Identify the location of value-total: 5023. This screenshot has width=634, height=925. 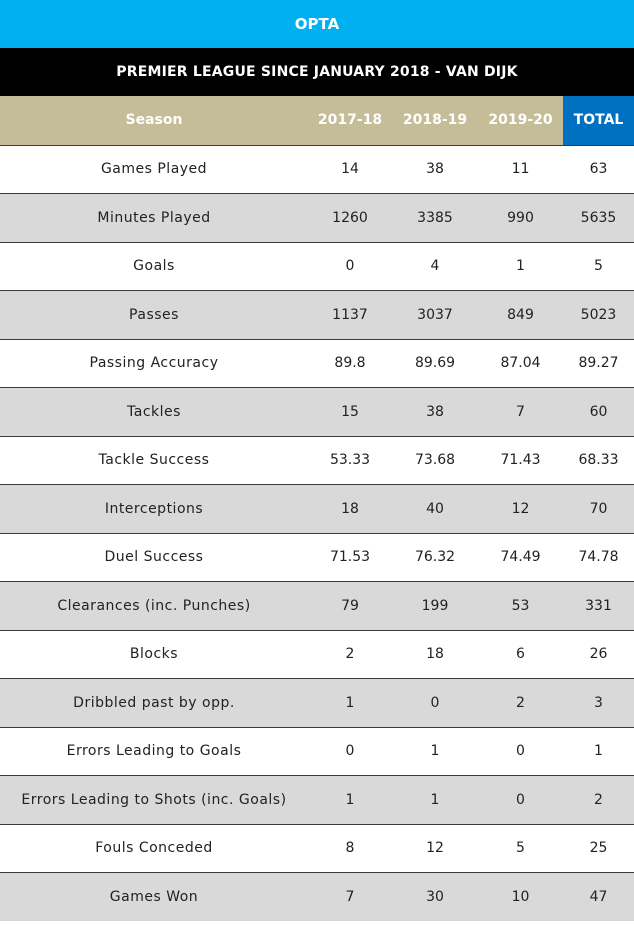
(598, 314).